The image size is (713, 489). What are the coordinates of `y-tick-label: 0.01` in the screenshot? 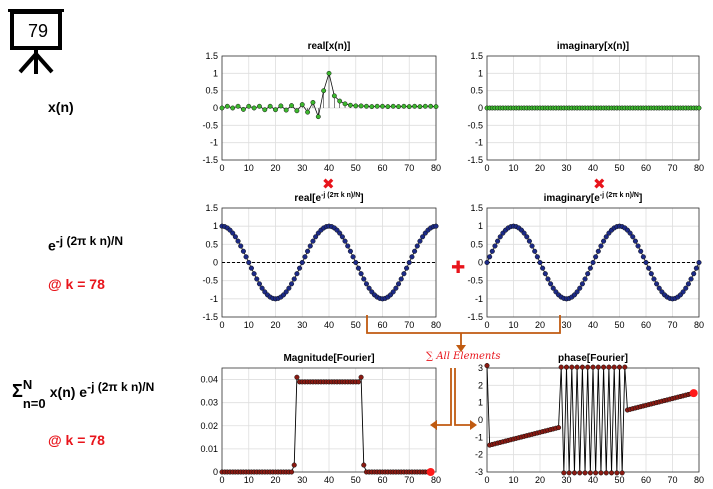 It's located at (209, 449).